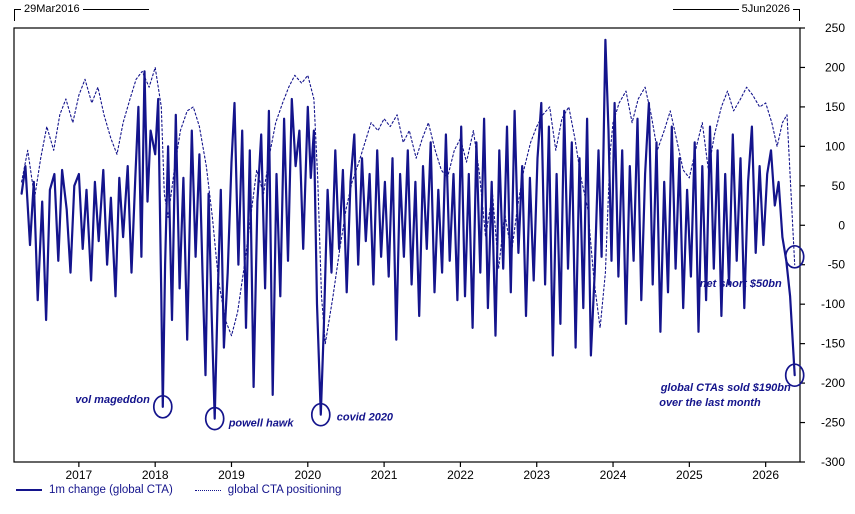  Describe the element at coordinates (79, 475) in the screenshot. I see `x-tick-label: 2017` at that location.